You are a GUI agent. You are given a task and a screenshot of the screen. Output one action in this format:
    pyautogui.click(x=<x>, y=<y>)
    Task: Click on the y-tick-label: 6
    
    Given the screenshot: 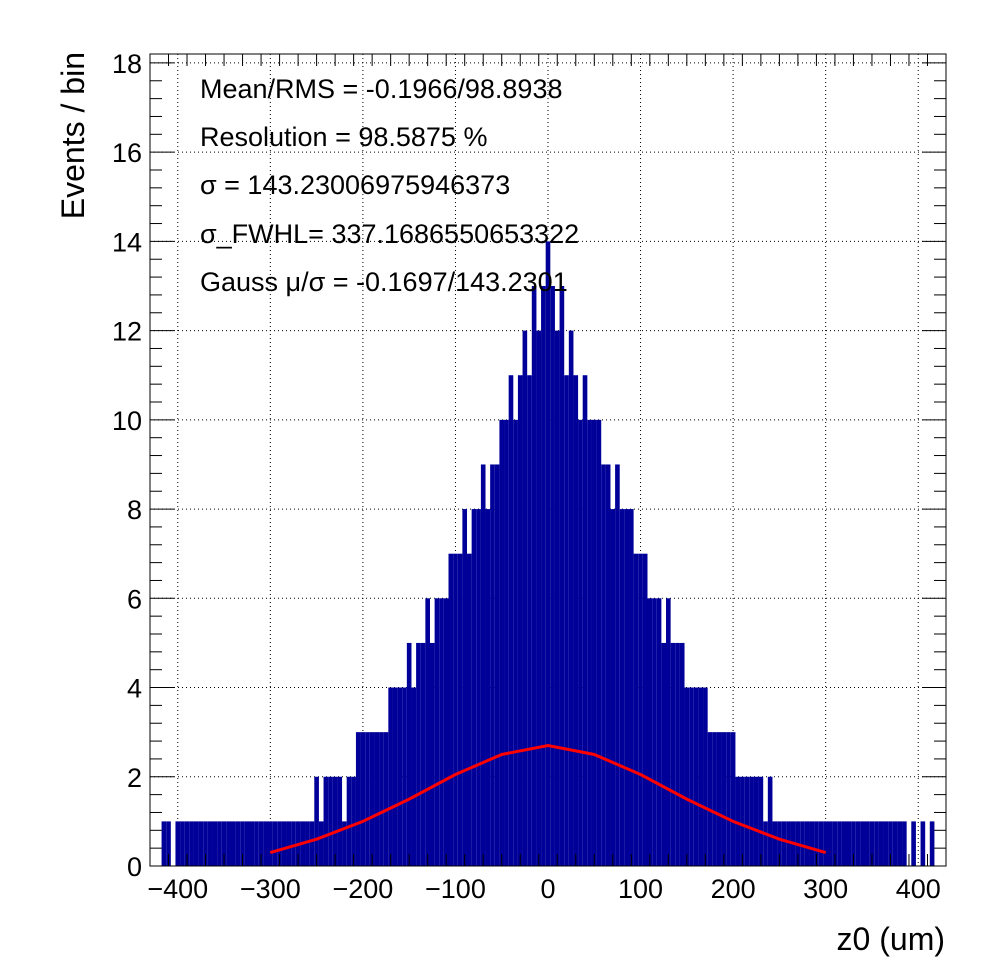 What is the action you would take?
    pyautogui.click(x=134, y=599)
    